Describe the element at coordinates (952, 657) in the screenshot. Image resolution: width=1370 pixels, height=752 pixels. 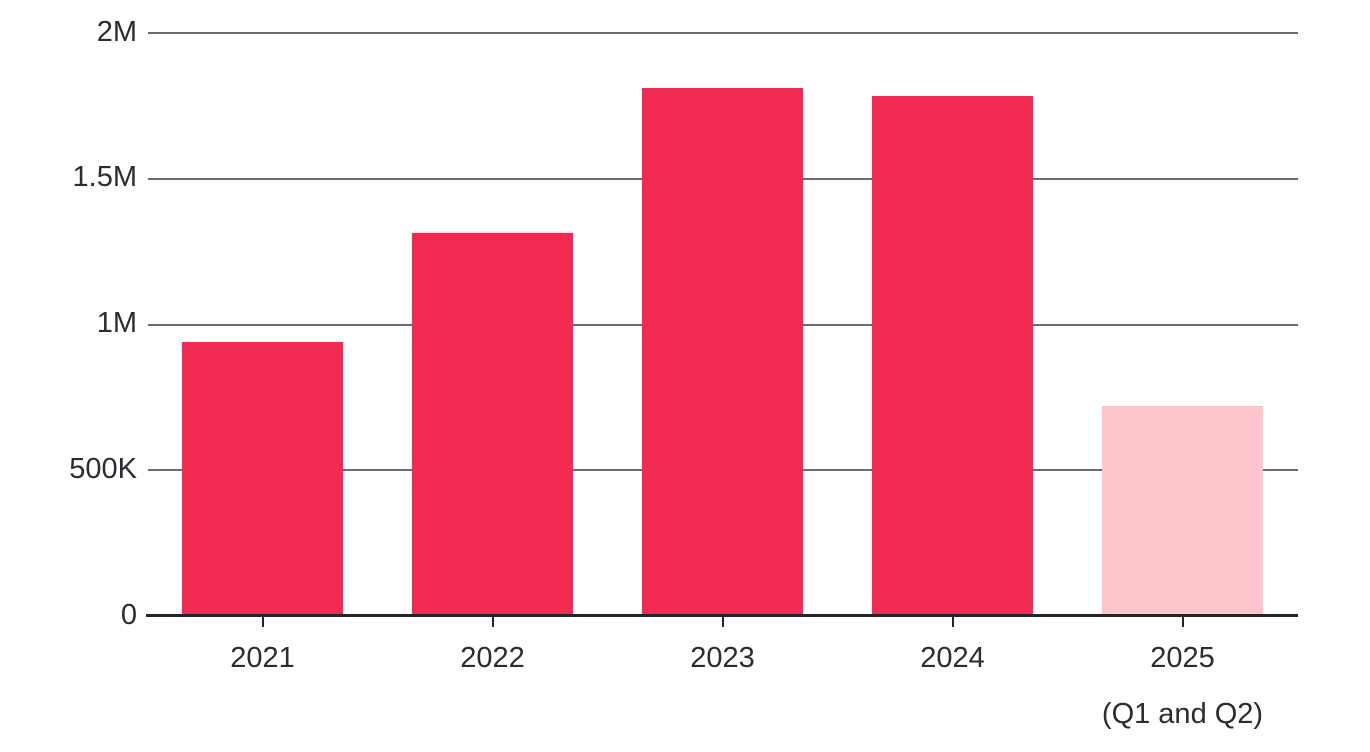
I see `x-axis-category-label: 2024` at that location.